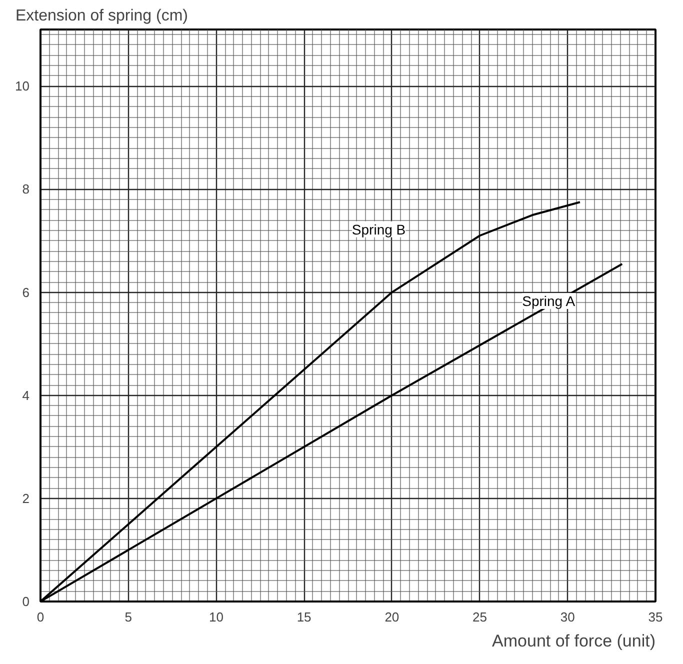  What do you see at coordinates (22, 86) in the screenshot?
I see `y-tick-label: 10` at bounding box center [22, 86].